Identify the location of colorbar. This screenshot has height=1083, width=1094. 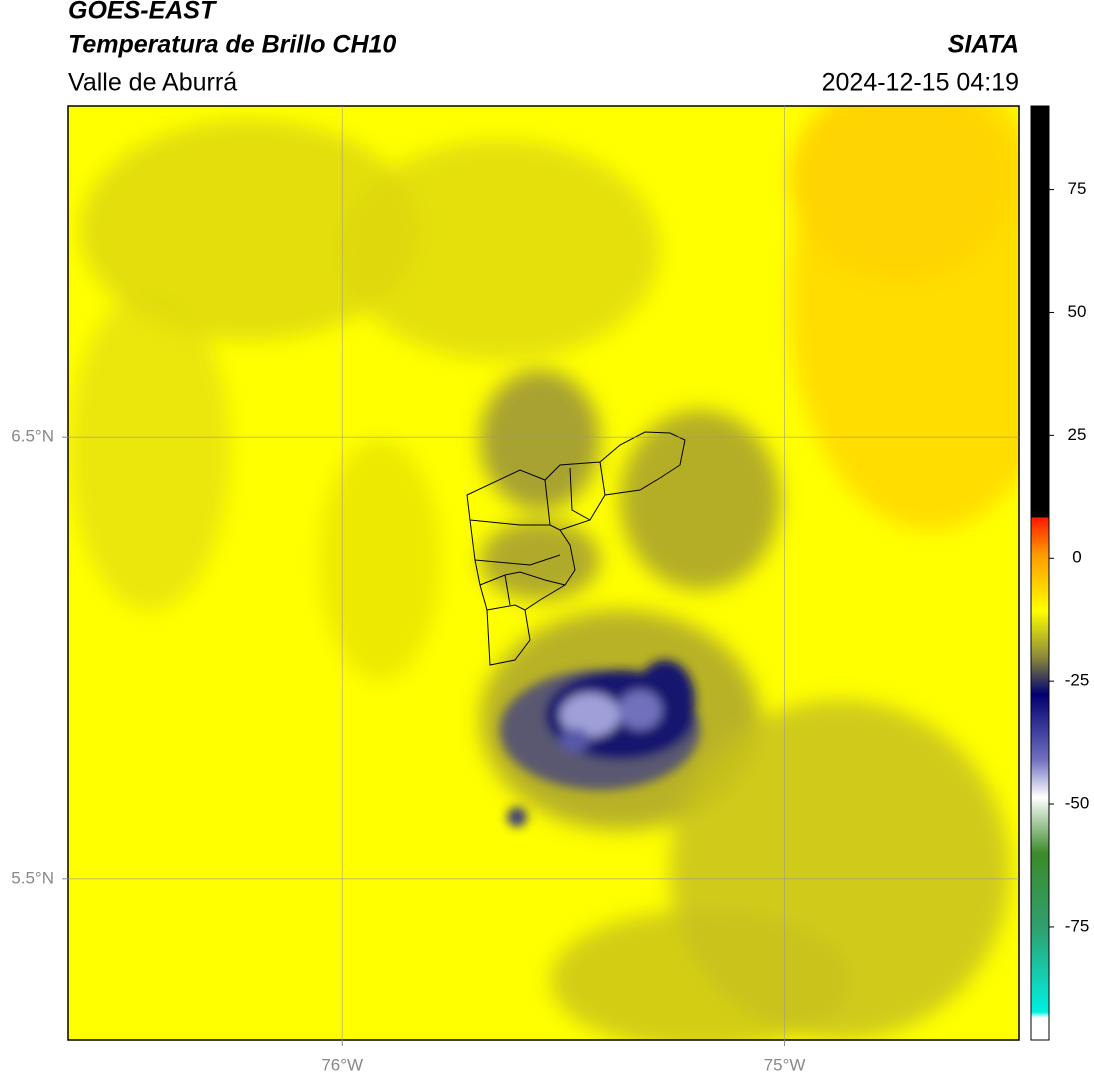
(1040, 573).